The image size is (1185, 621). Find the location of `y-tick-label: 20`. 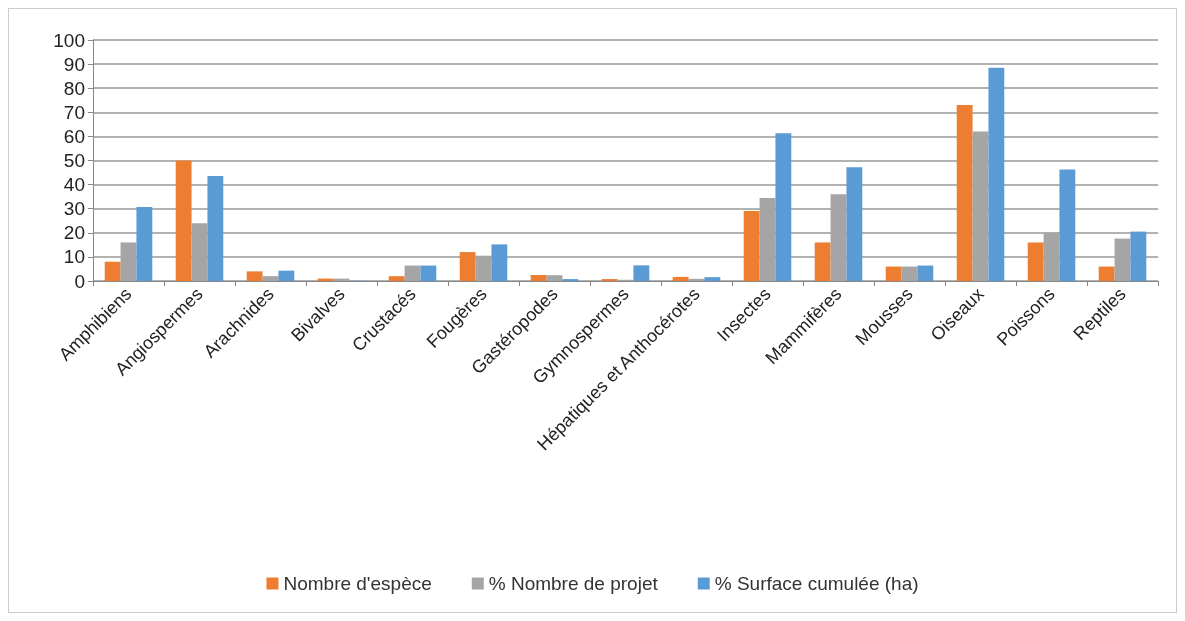

y-tick-label: 20 is located at coordinates (74, 233).